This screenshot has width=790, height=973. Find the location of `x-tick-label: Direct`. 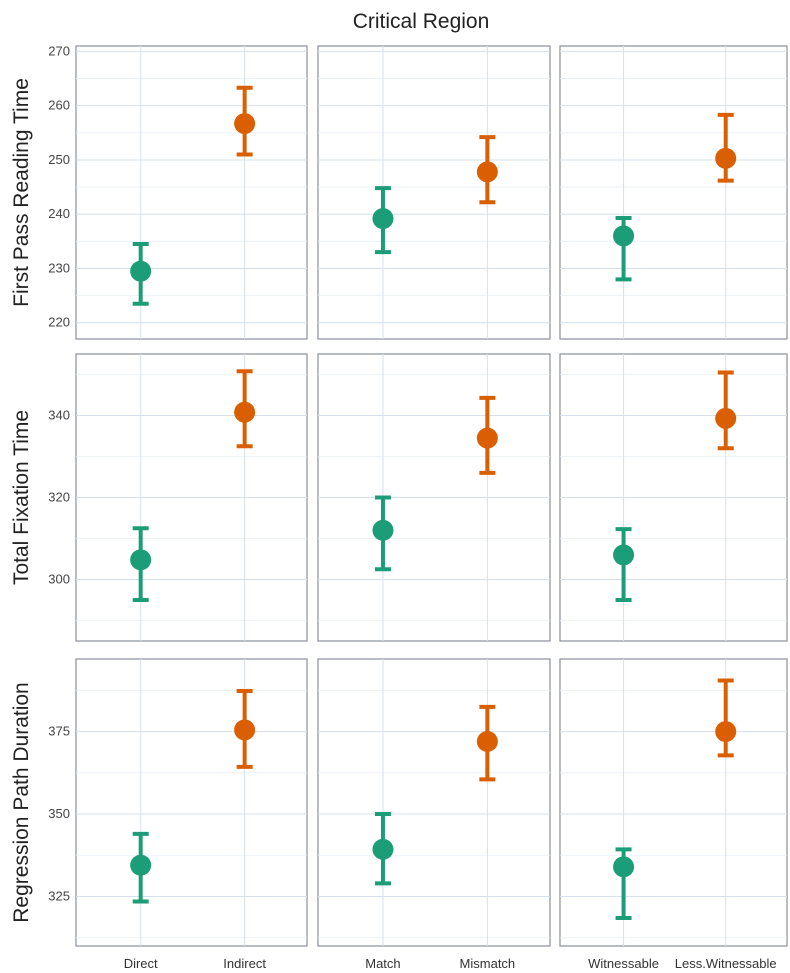

x-tick-label: Direct is located at coordinates (141, 963).